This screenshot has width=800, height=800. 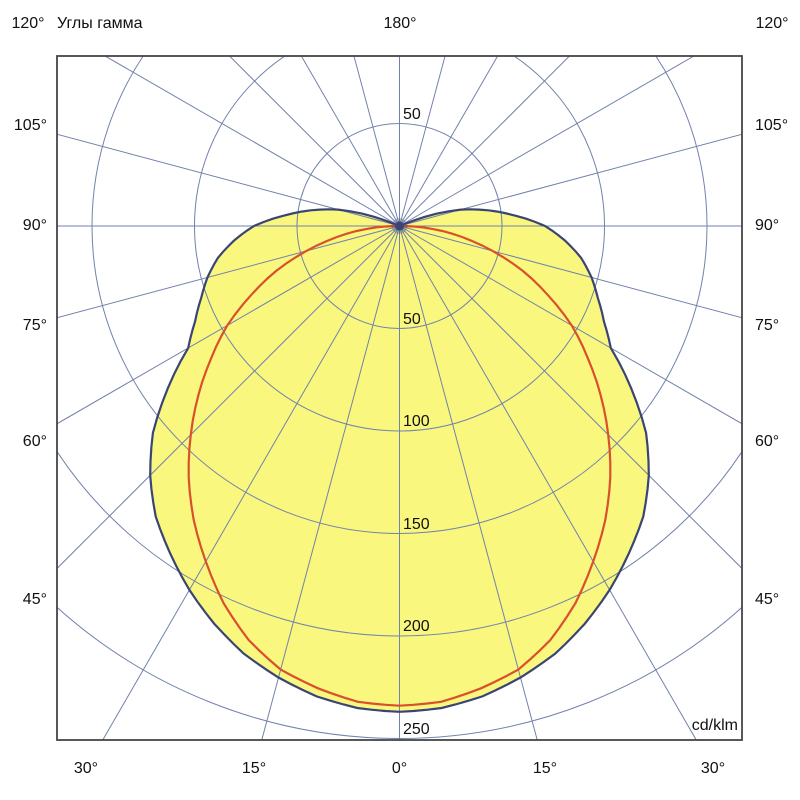 I want to click on gamma-angle-label-left-105: 105°, so click(x=30, y=125).